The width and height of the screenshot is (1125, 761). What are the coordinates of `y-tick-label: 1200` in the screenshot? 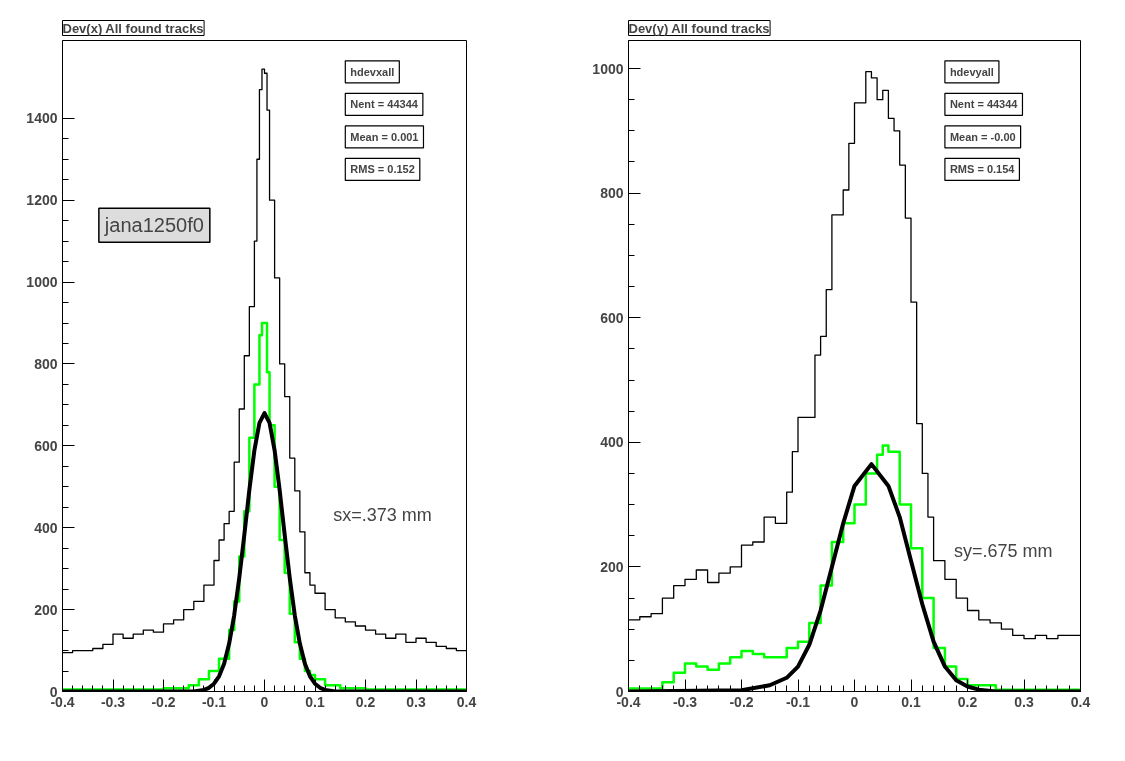 It's located at (42, 200).